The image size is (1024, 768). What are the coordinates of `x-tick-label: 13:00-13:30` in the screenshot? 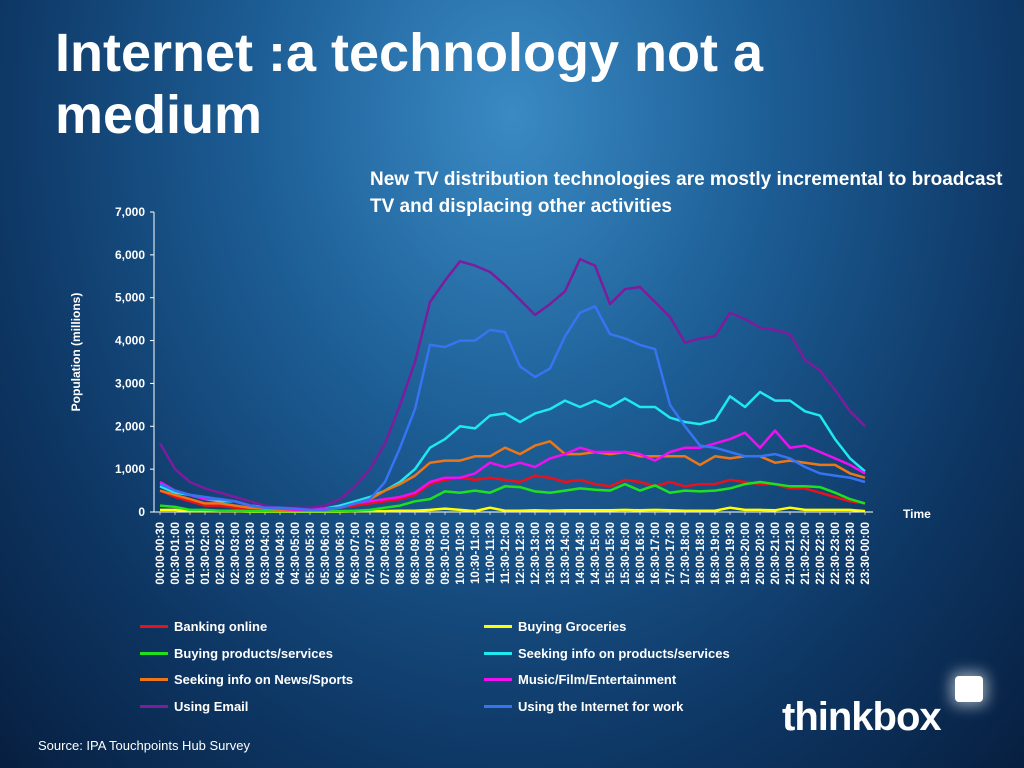 It's located at (551, 553).